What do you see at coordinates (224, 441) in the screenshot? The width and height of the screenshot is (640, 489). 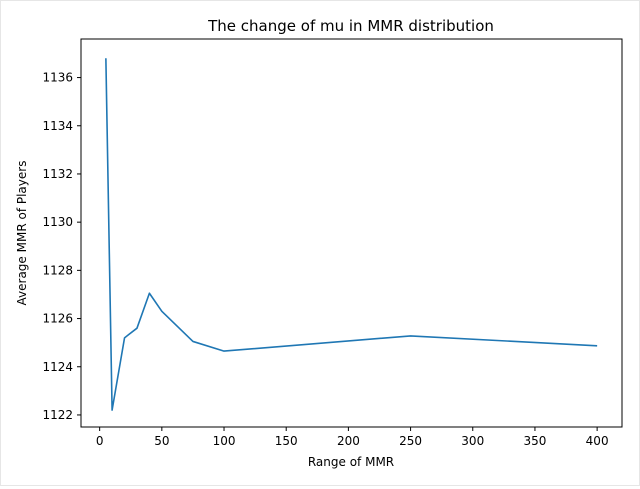 I see `x-tick-label: 100` at bounding box center [224, 441].